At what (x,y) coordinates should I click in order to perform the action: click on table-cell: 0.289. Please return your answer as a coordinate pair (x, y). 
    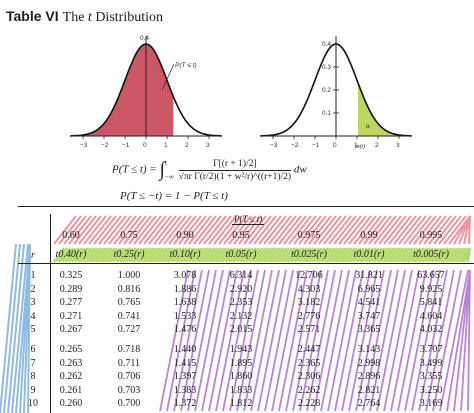
    Looking at the image, I should click on (71, 289).